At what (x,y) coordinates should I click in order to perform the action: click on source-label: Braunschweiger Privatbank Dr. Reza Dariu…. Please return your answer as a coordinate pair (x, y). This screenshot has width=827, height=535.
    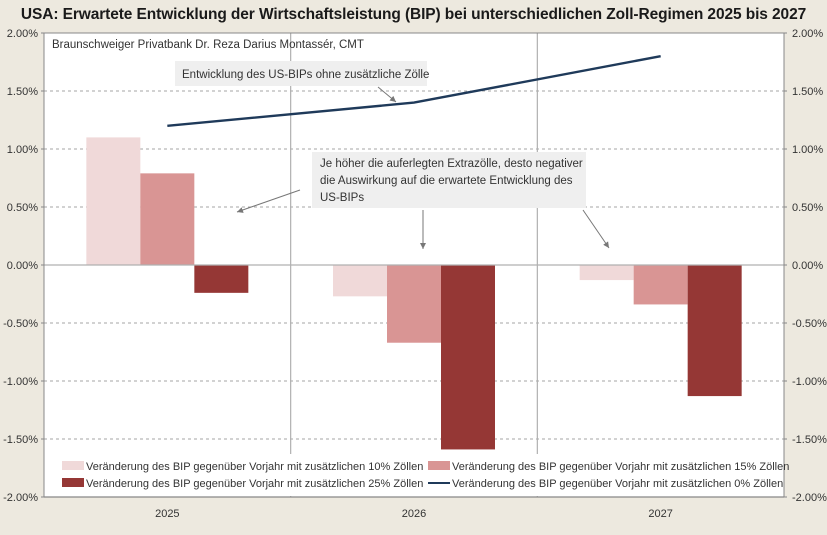
    Looking at the image, I should click on (208, 45).